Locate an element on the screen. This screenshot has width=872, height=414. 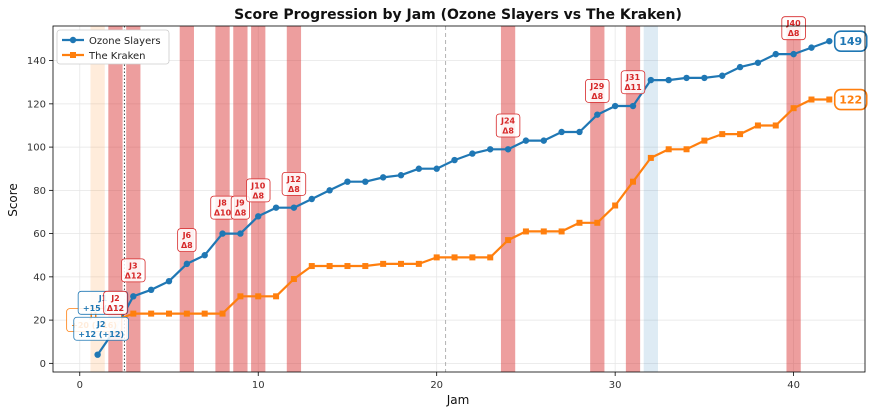
annotation-delta: +12 (+12) is located at coordinates (101, 334).